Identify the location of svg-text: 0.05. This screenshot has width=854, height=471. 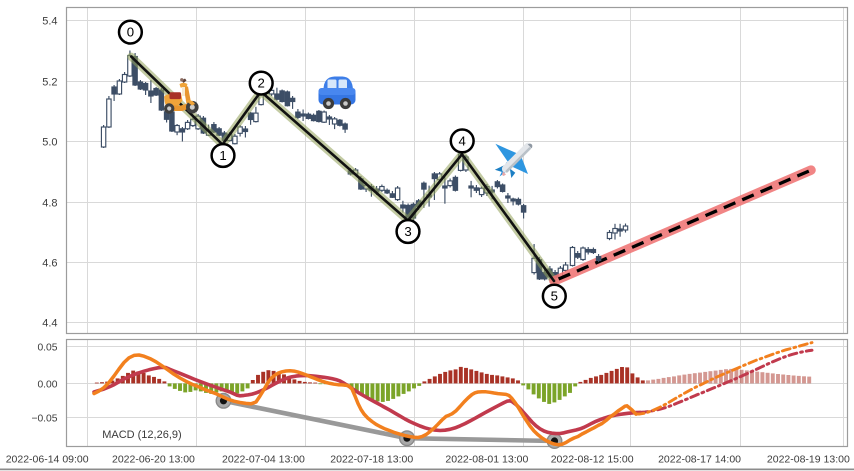
(47, 347).